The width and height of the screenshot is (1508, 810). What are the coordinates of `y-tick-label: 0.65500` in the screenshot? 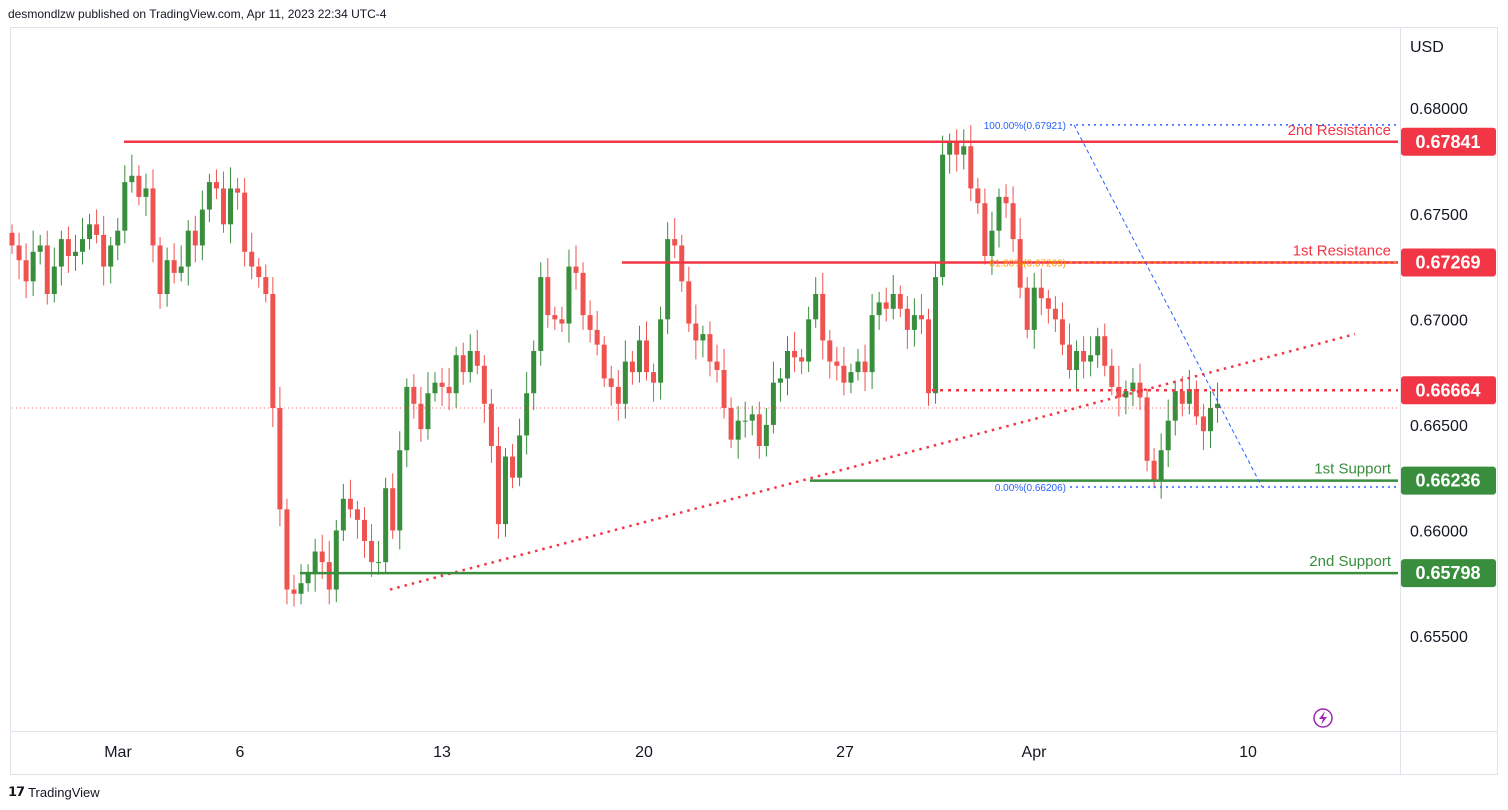 It's located at (1439, 637).